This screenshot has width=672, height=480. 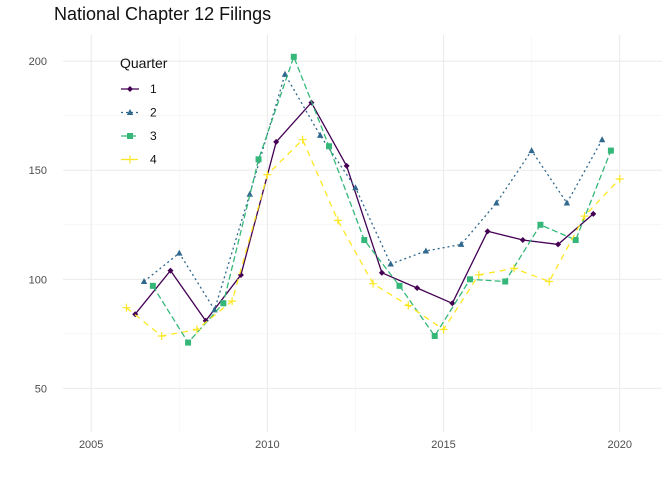 What do you see at coordinates (619, 445) in the screenshot?
I see `x-tick-label: 2020` at bounding box center [619, 445].